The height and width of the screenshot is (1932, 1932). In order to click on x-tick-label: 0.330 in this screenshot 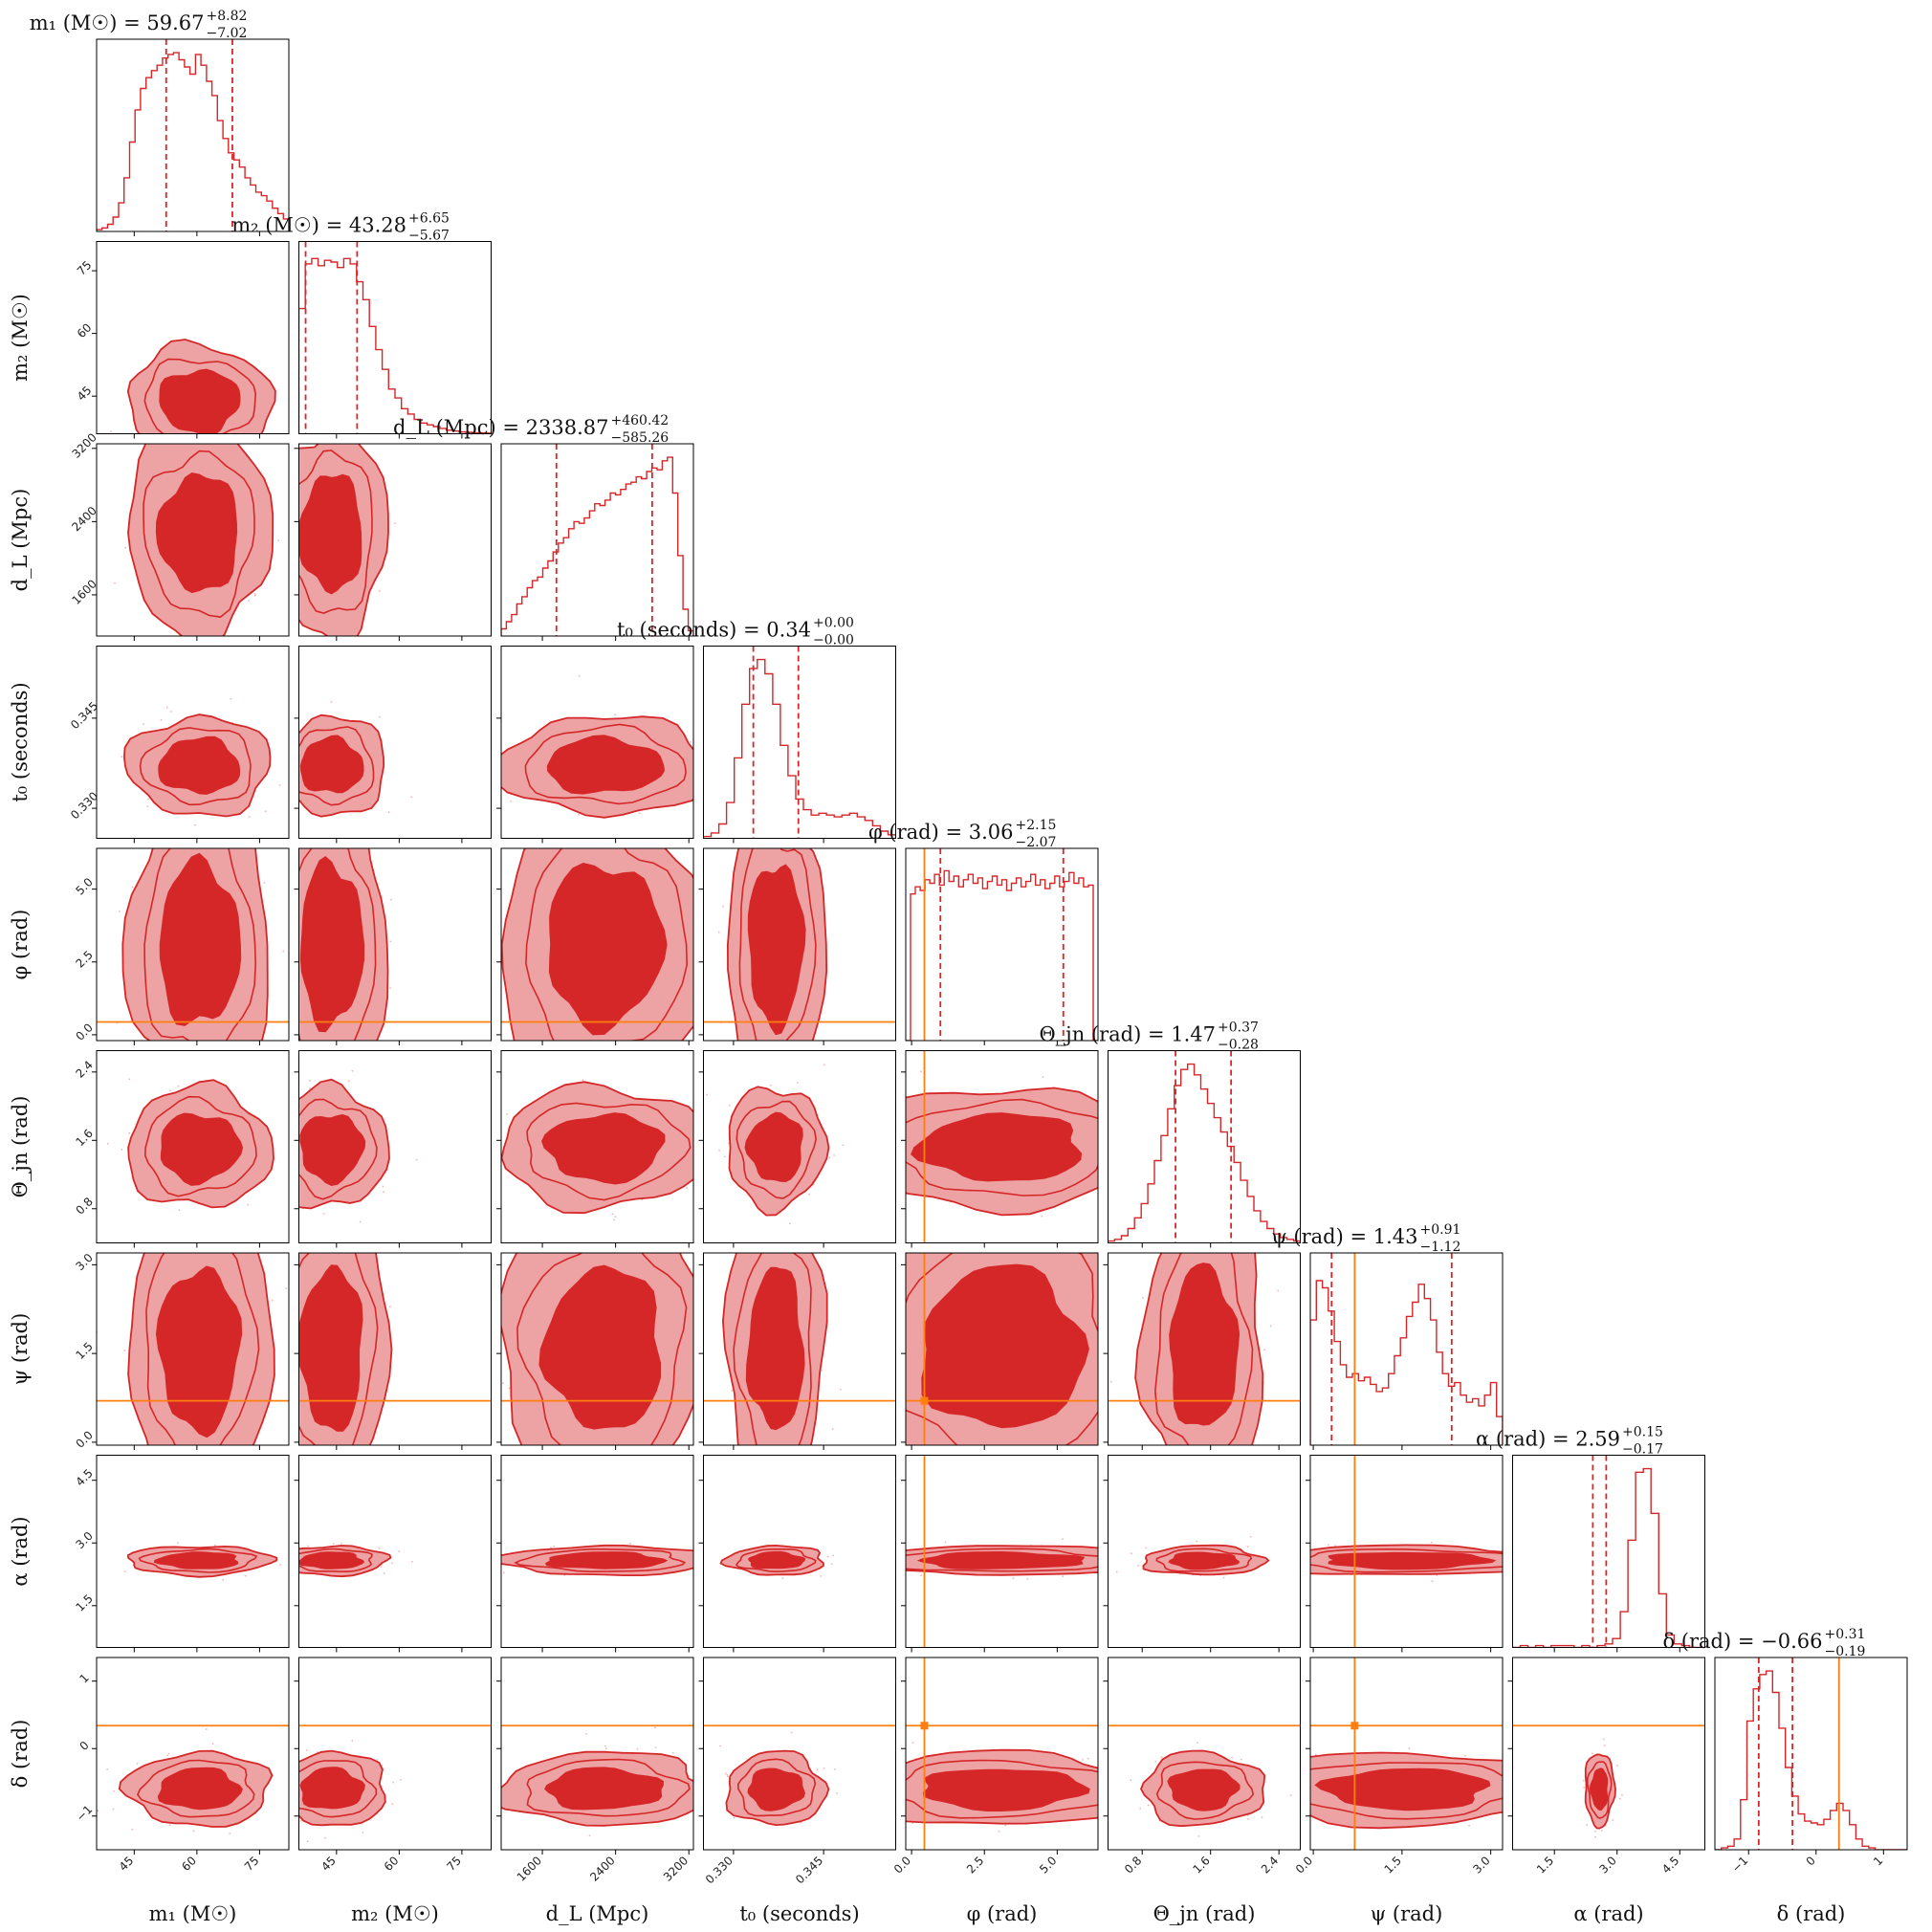, I will do `click(719, 1870)`.